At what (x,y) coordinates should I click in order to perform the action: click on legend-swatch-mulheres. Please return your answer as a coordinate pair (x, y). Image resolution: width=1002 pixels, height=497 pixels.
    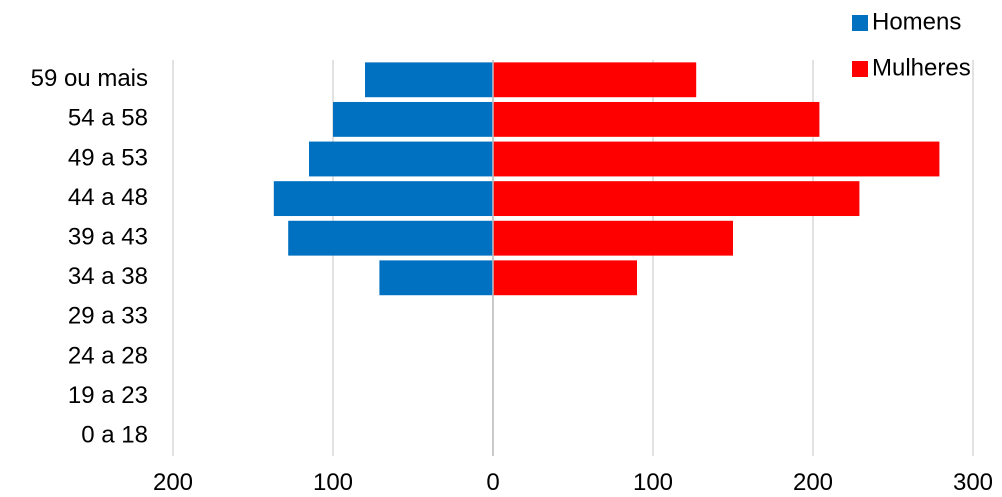
    Looking at the image, I should click on (860, 69).